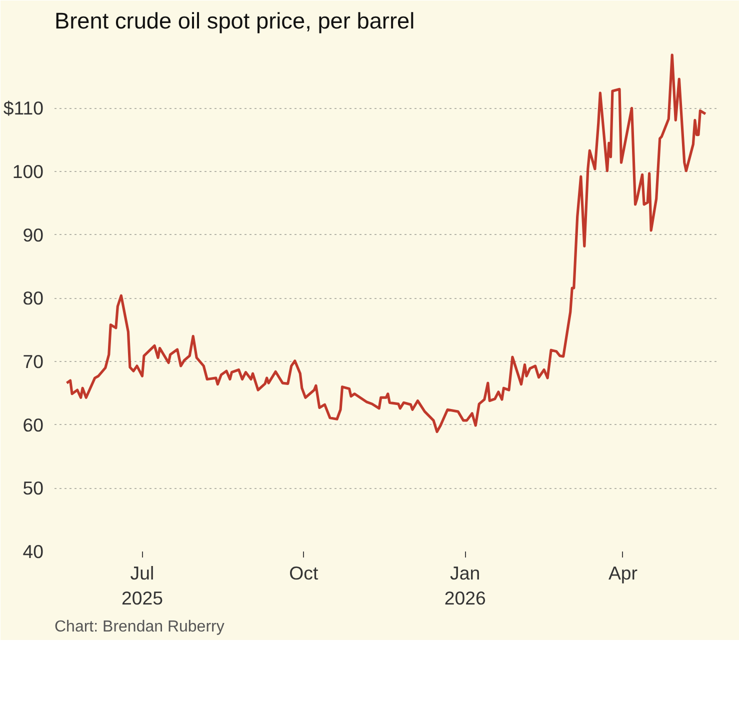 Image resolution: width=739 pixels, height=703 pixels. I want to click on x-tick-label: Jan 2026, so click(465, 585).